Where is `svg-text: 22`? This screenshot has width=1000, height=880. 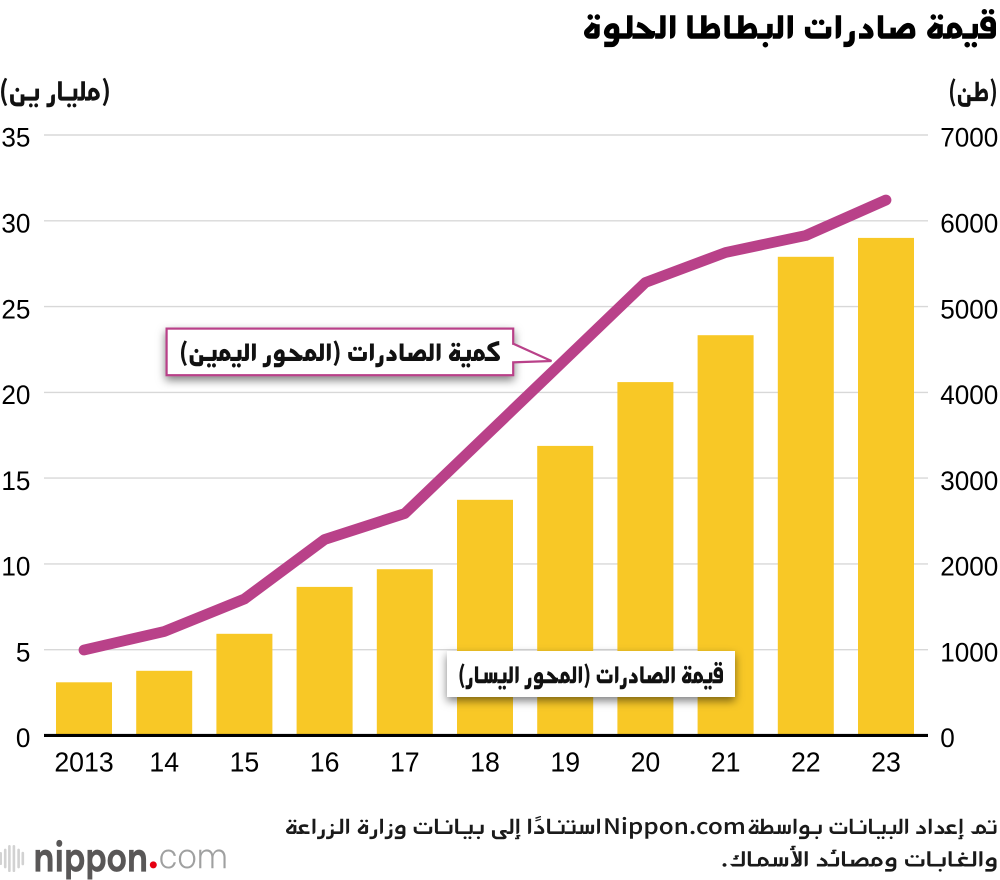 svg-text: 22 is located at coordinates (806, 762).